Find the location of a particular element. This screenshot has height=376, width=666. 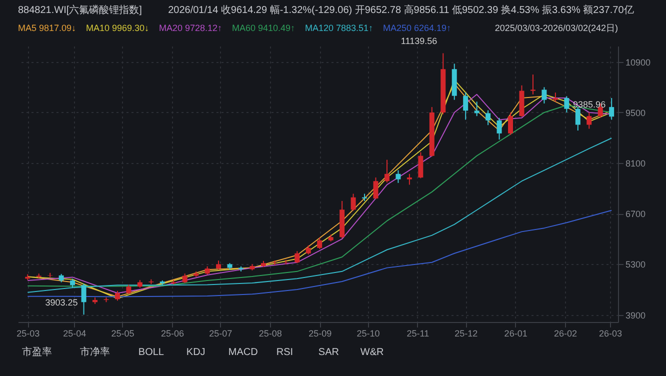

text: MA120 7883.51↑ is located at coordinates (339, 28).